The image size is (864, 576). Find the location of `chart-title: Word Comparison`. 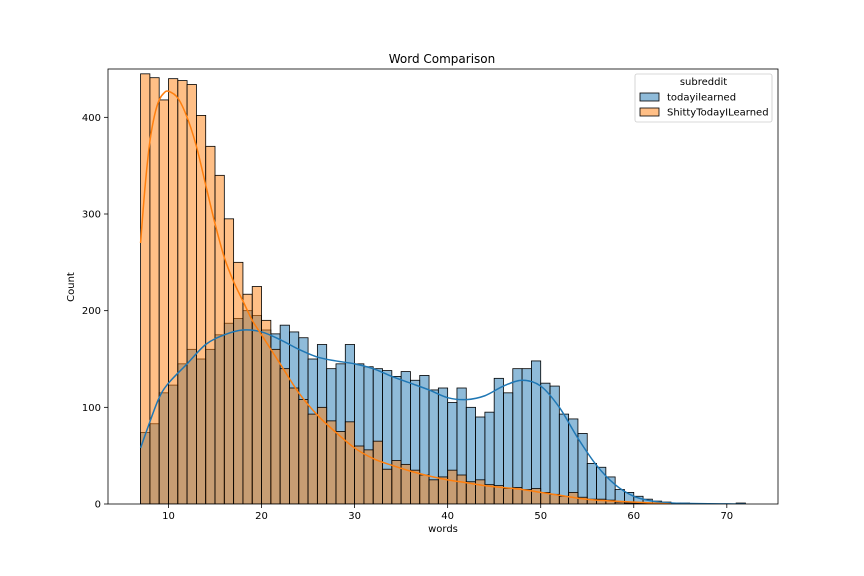

chart-title: Word Comparison is located at coordinates (442, 59).